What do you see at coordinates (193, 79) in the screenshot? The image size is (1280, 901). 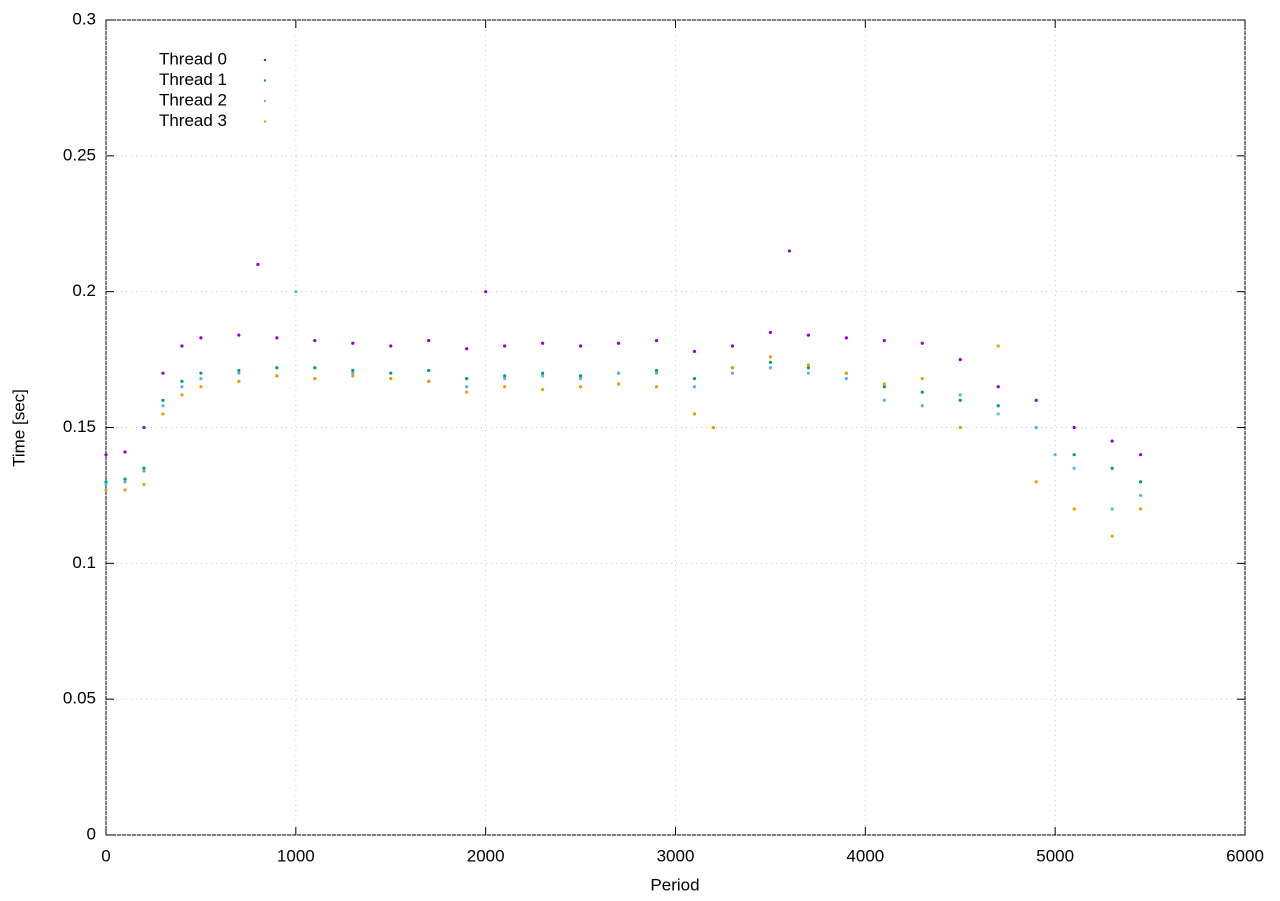 I see `legend-label: Thread 1` at bounding box center [193, 79].